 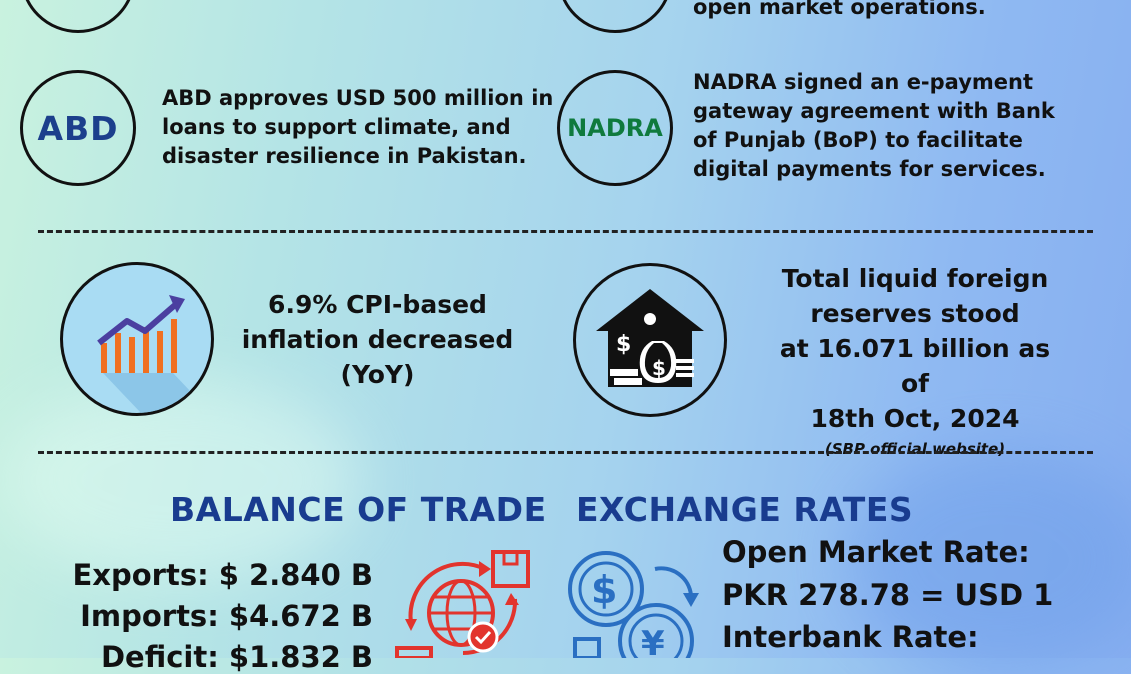 What do you see at coordinates (236, 657) in the screenshot?
I see `deficit-value: Deficit: $1.832 B` at bounding box center [236, 657].